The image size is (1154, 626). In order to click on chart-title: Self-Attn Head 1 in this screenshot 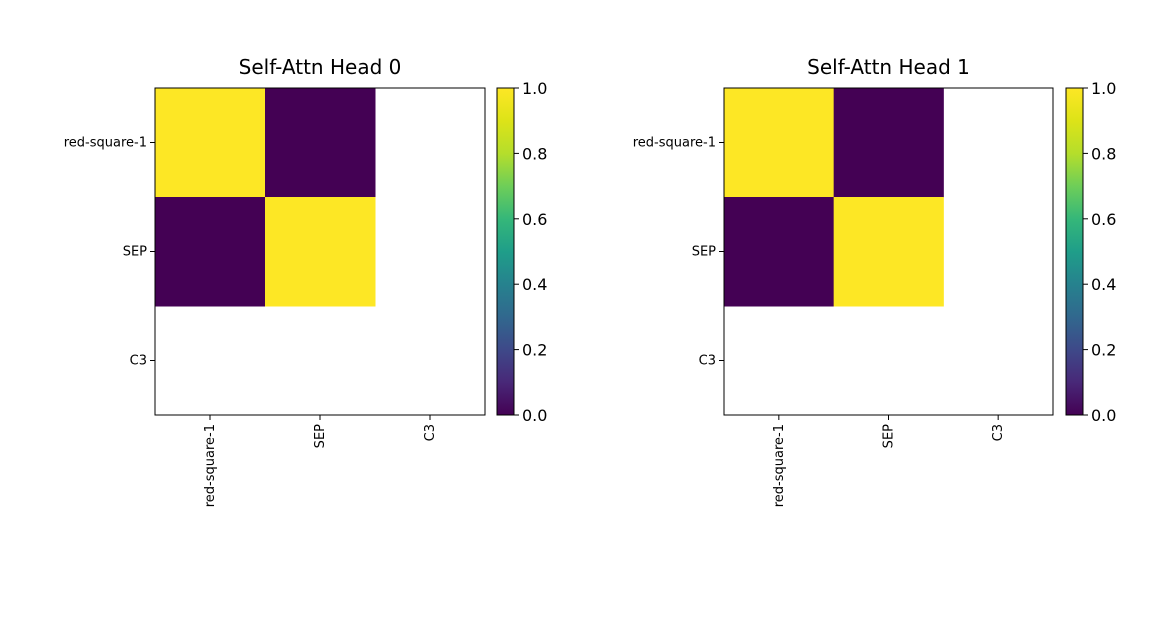, I will do `click(888, 67)`.